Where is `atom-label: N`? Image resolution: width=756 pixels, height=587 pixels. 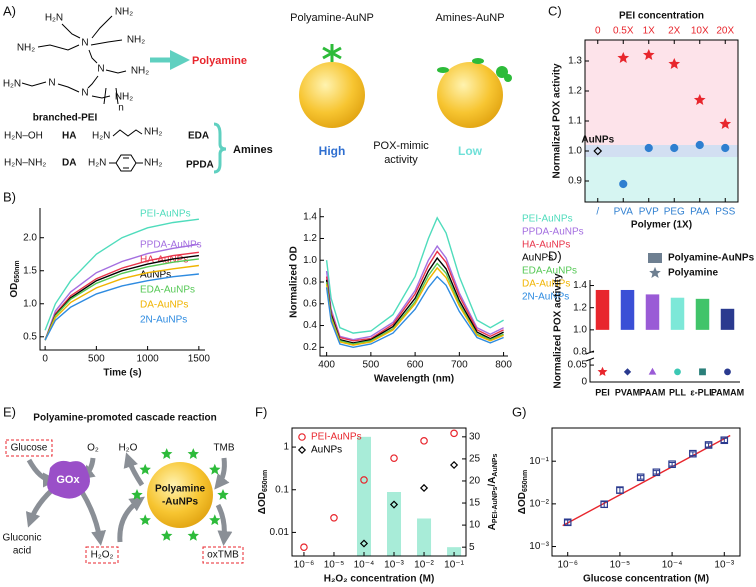
atom-label: N is located at coordinates (84, 43).